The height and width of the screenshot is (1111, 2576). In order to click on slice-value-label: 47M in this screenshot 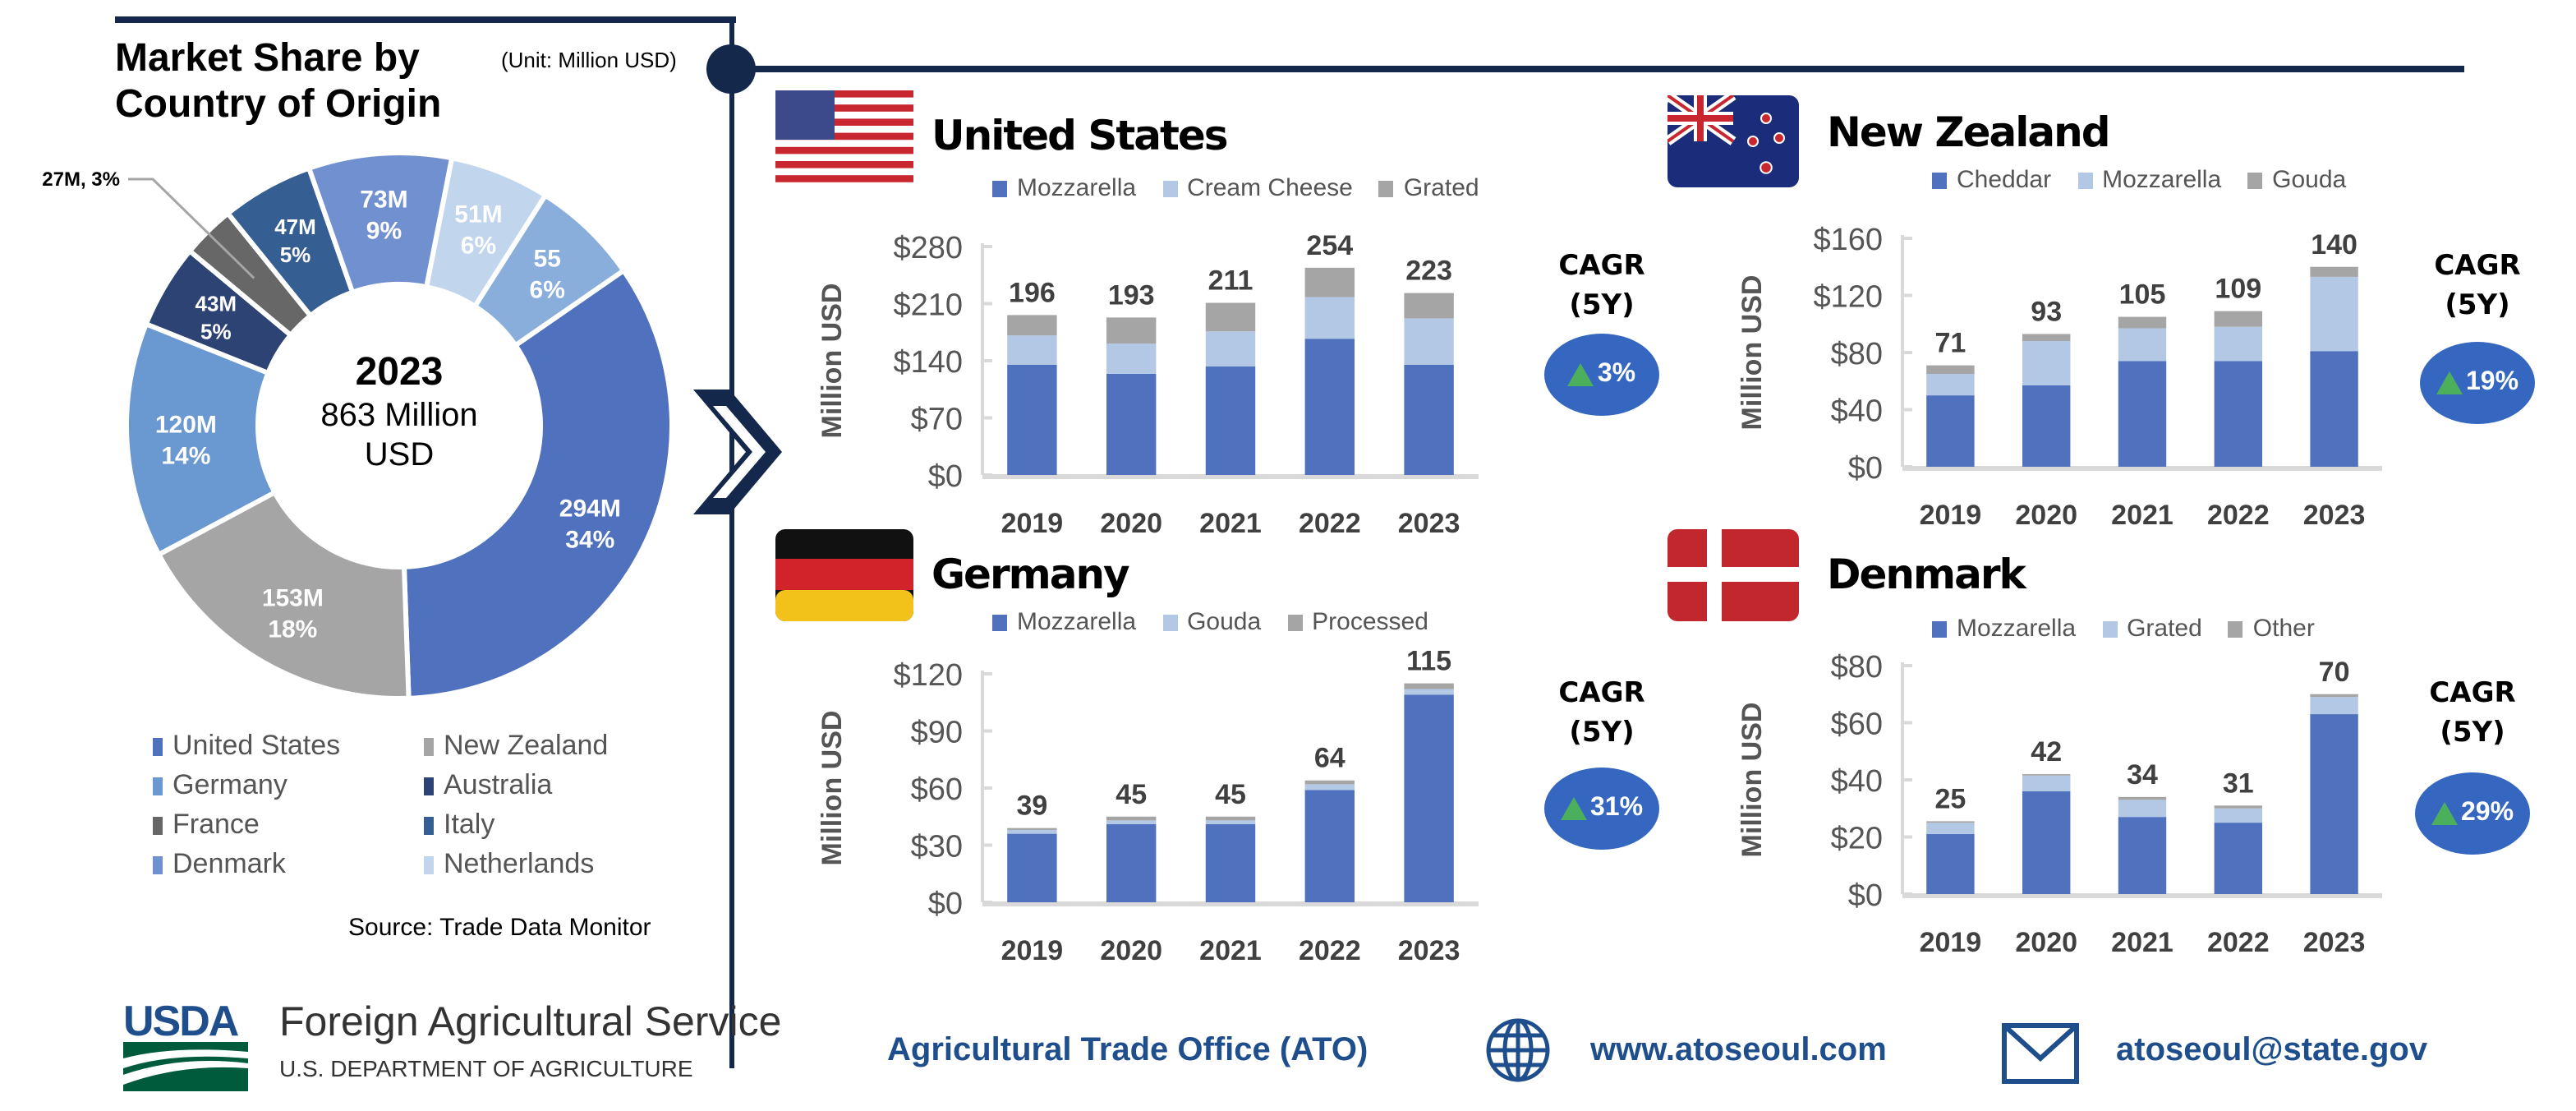, I will do `click(295, 226)`.